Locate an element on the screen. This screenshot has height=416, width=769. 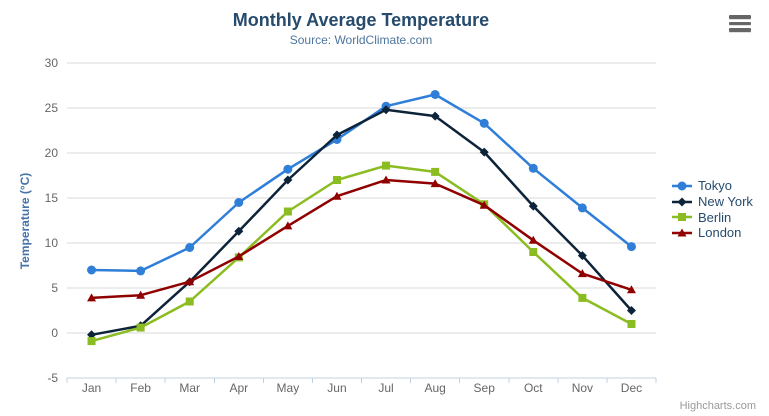
legend: Tokyo New York Berlin London is located at coordinates (712, 209).